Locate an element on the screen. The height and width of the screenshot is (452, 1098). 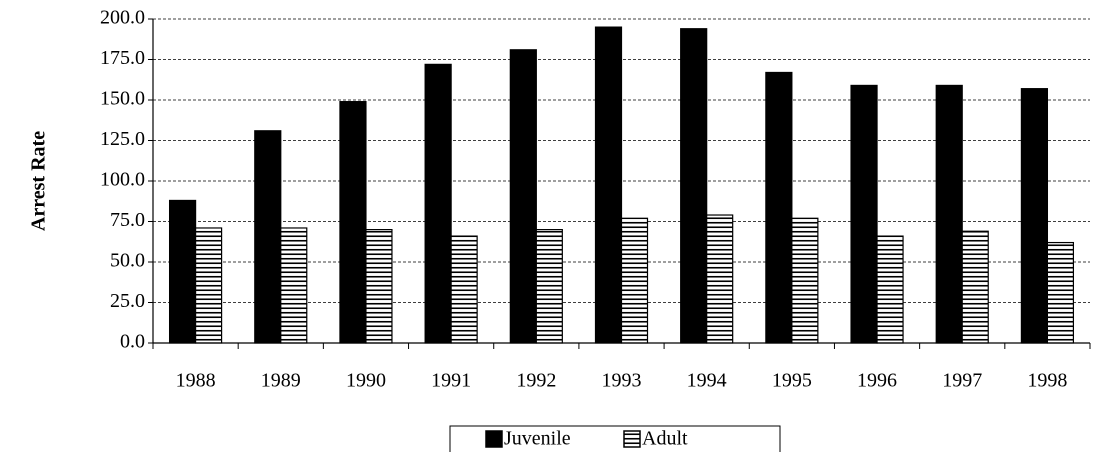
x-tick-label: 1993 is located at coordinates (622, 381).